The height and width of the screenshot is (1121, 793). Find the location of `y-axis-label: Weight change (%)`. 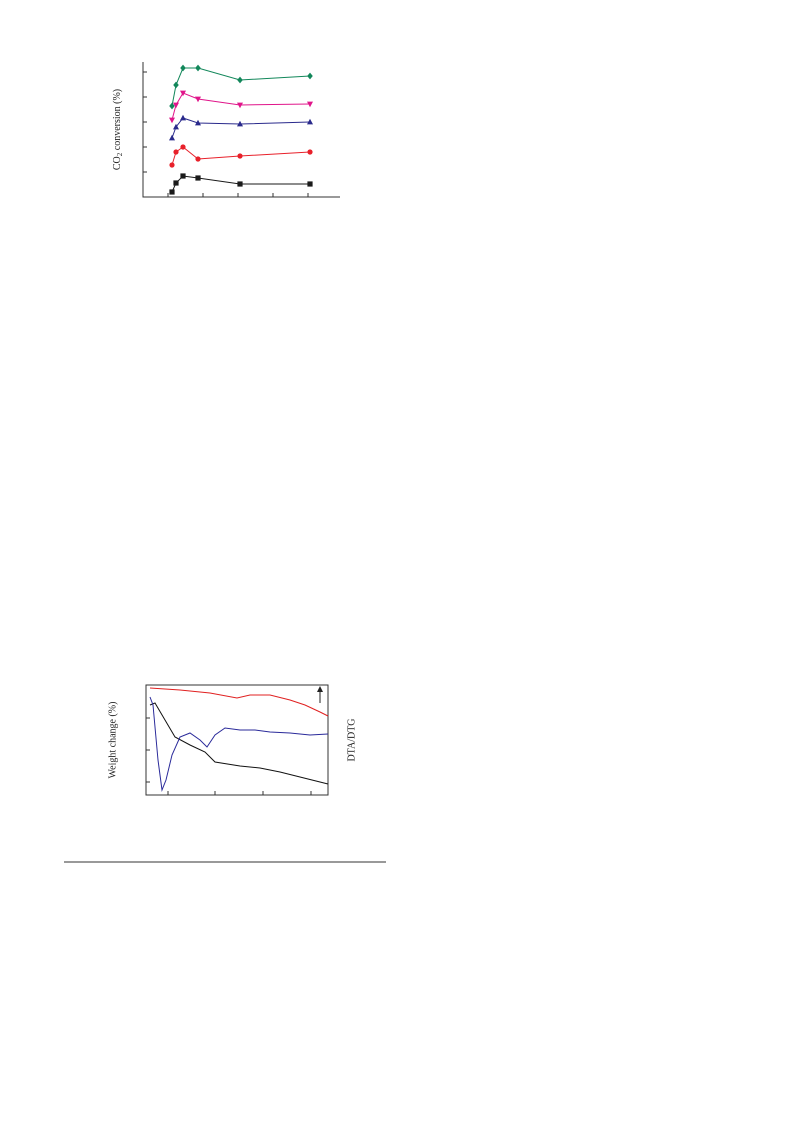

y-axis-label: Weight change (%) is located at coordinates (112, 740).